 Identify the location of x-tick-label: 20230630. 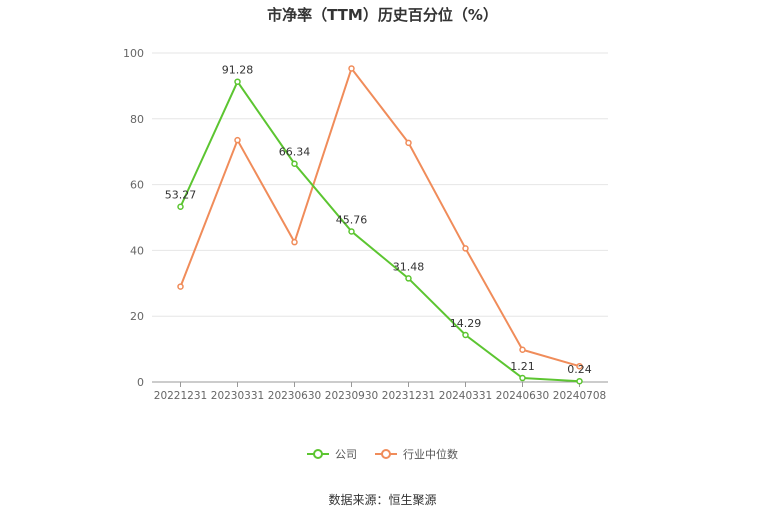
(294, 396).